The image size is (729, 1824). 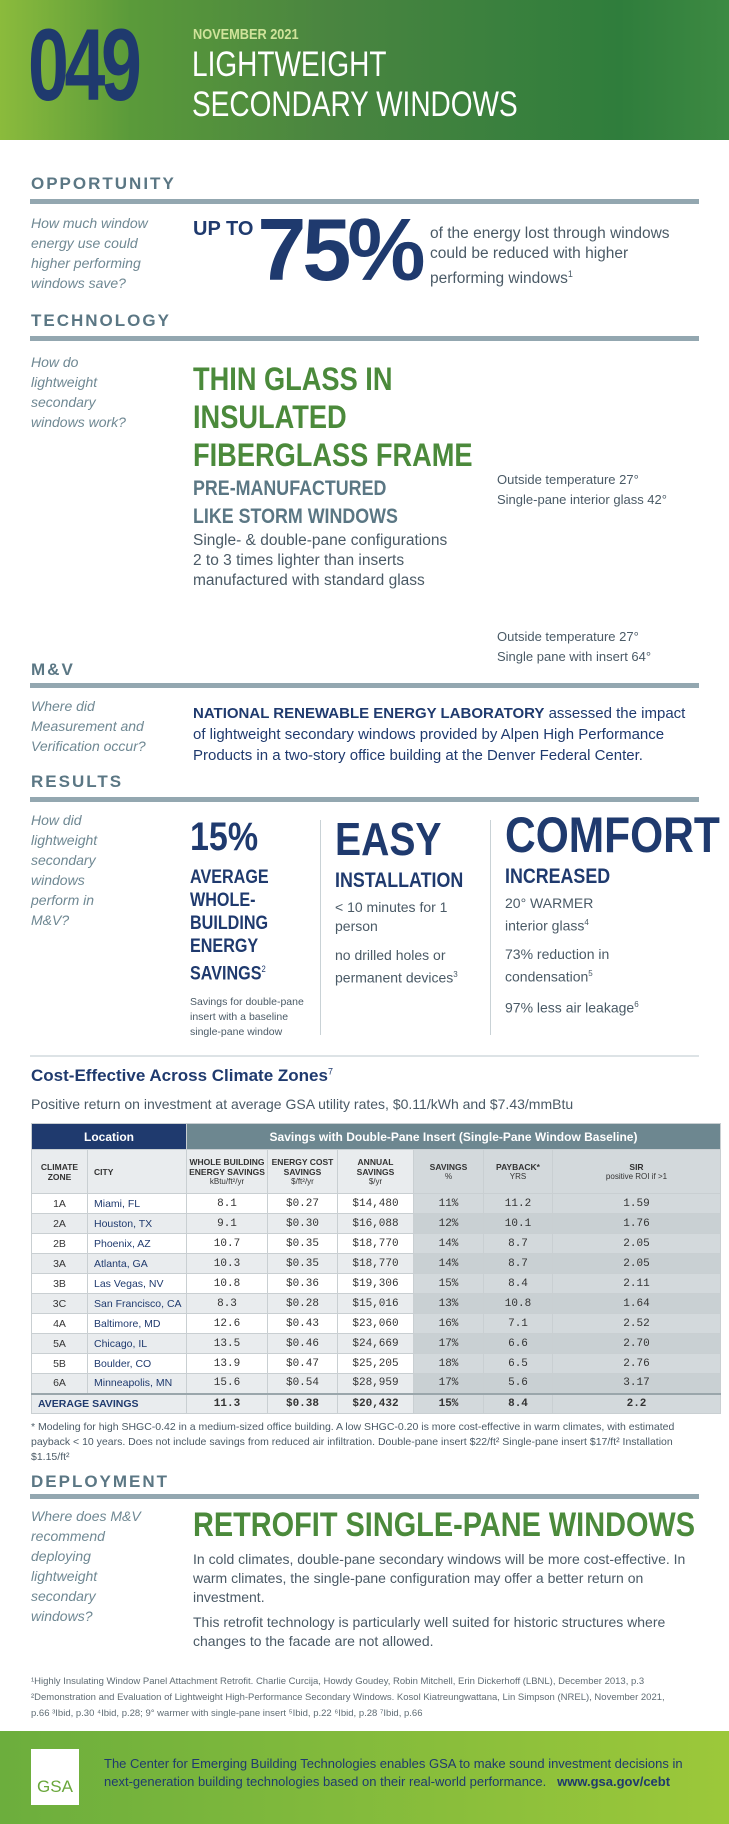 I want to click on table-cell: 15.6, so click(x=227, y=1383).